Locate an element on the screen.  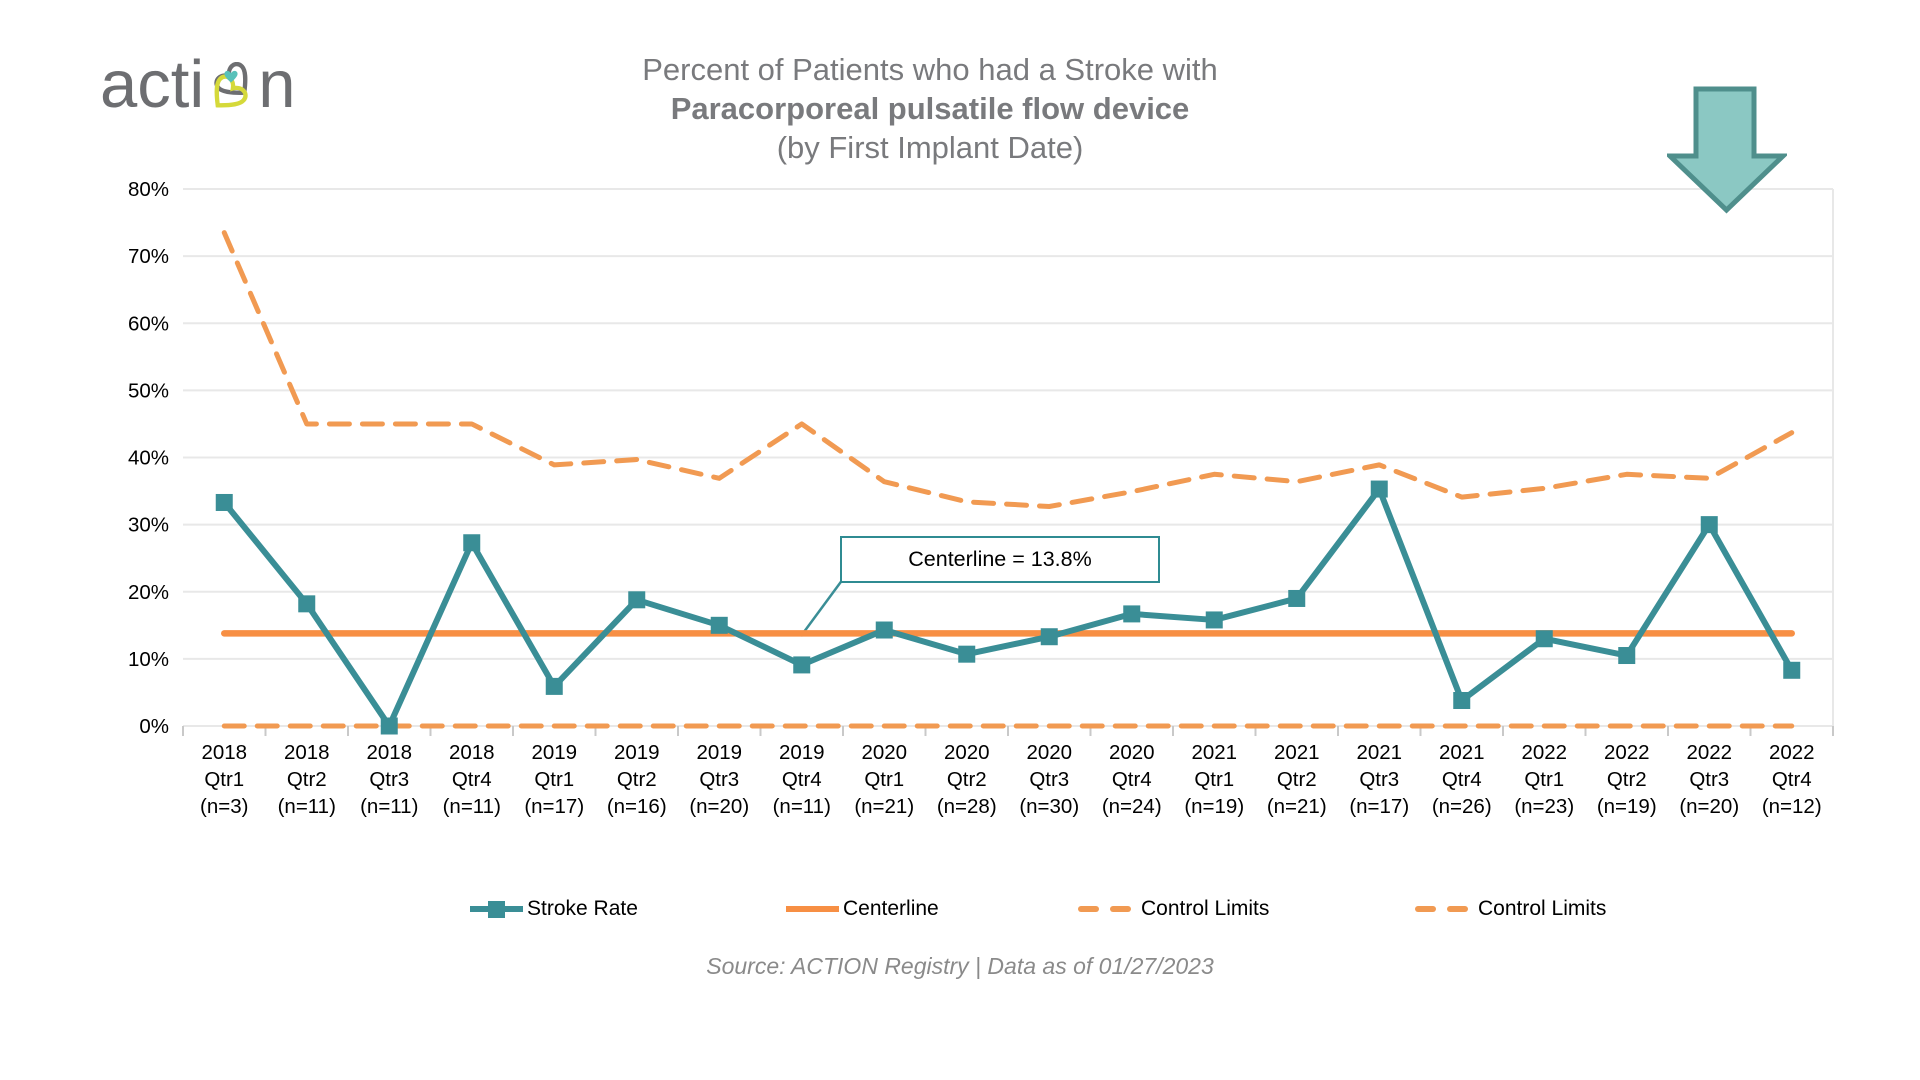
x-axis-label: (n=16) is located at coordinates (637, 806).